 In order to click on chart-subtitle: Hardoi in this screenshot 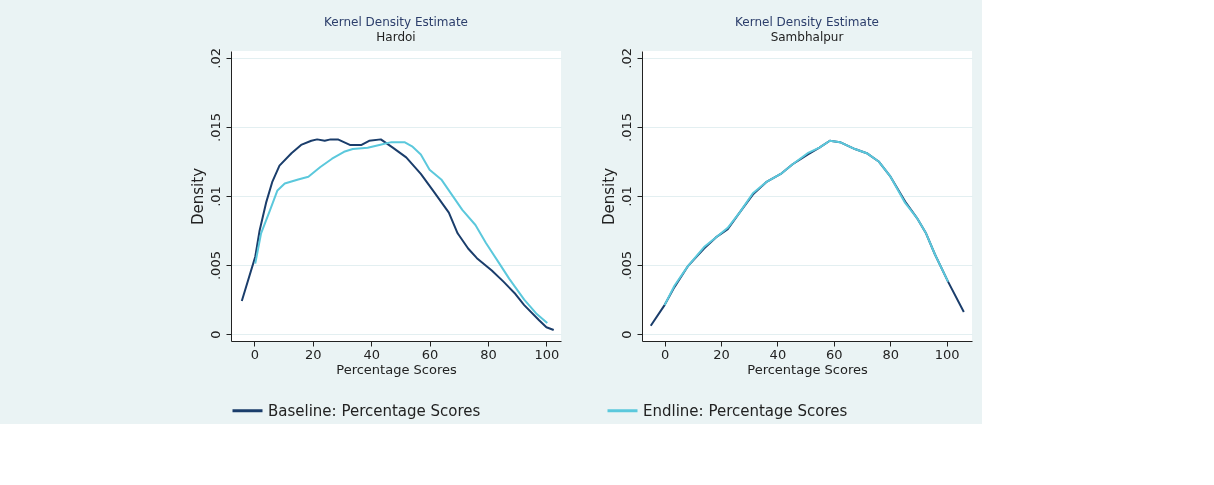, I will do `click(396, 36)`.